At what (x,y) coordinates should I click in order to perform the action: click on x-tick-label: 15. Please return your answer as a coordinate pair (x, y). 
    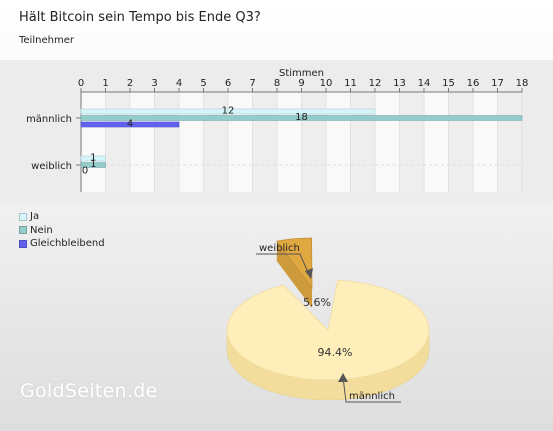
    Looking at the image, I should click on (448, 83).